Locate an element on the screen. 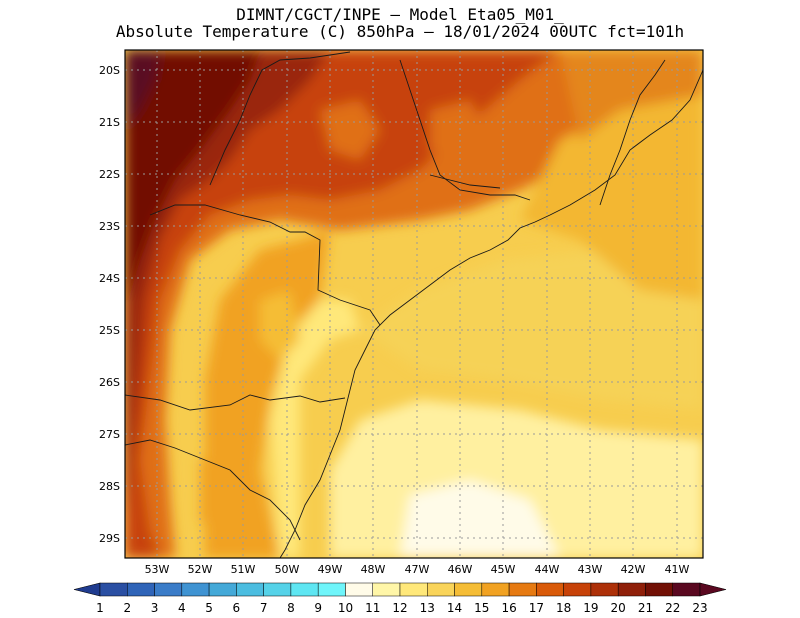 Image resolution: width=800 pixels, height=618 pixels. colorbar-label: 17 is located at coordinates (536, 608).